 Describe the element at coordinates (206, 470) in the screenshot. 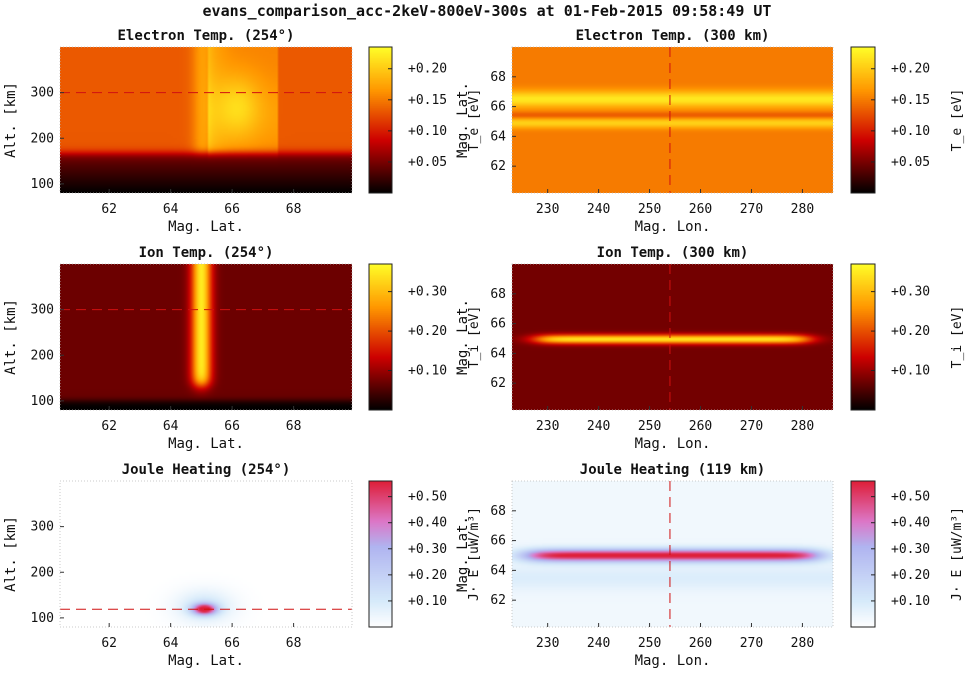

I see `panel-title: Joule Heating (254°)` at that location.